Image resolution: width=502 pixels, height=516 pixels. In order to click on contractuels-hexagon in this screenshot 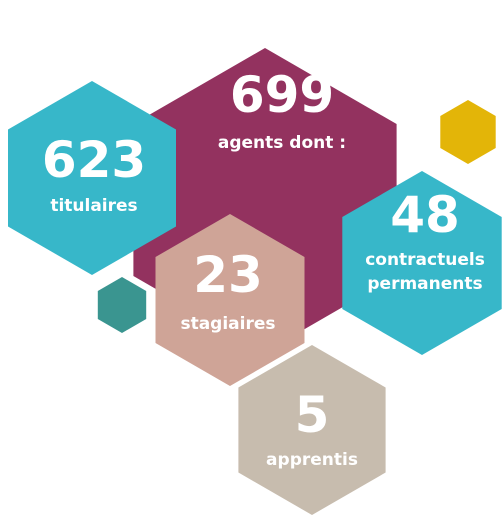, I will do `click(422, 263)`.